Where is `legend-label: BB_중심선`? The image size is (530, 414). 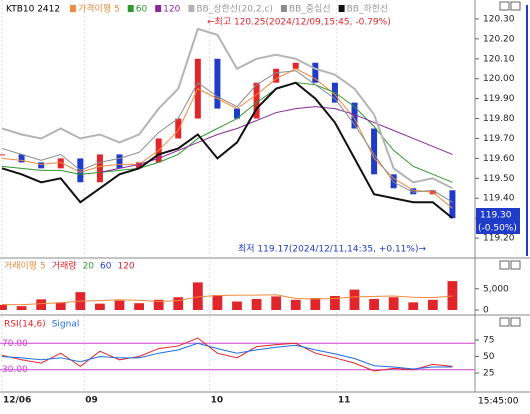
legend-label: BB_중심선 is located at coordinates (310, 9).